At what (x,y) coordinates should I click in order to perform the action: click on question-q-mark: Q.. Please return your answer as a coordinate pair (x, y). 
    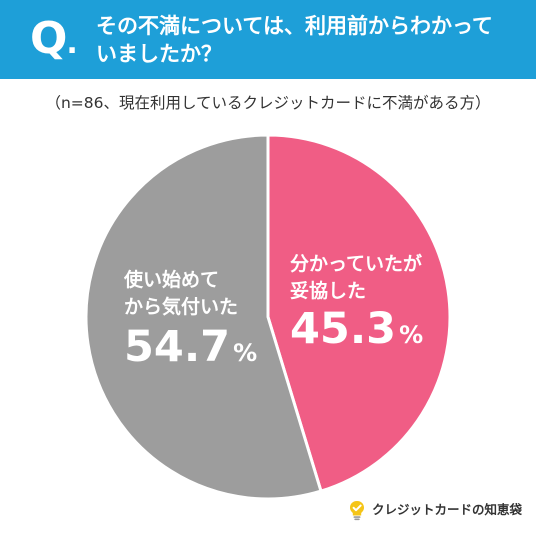
    Looking at the image, I should click on (54, 41).